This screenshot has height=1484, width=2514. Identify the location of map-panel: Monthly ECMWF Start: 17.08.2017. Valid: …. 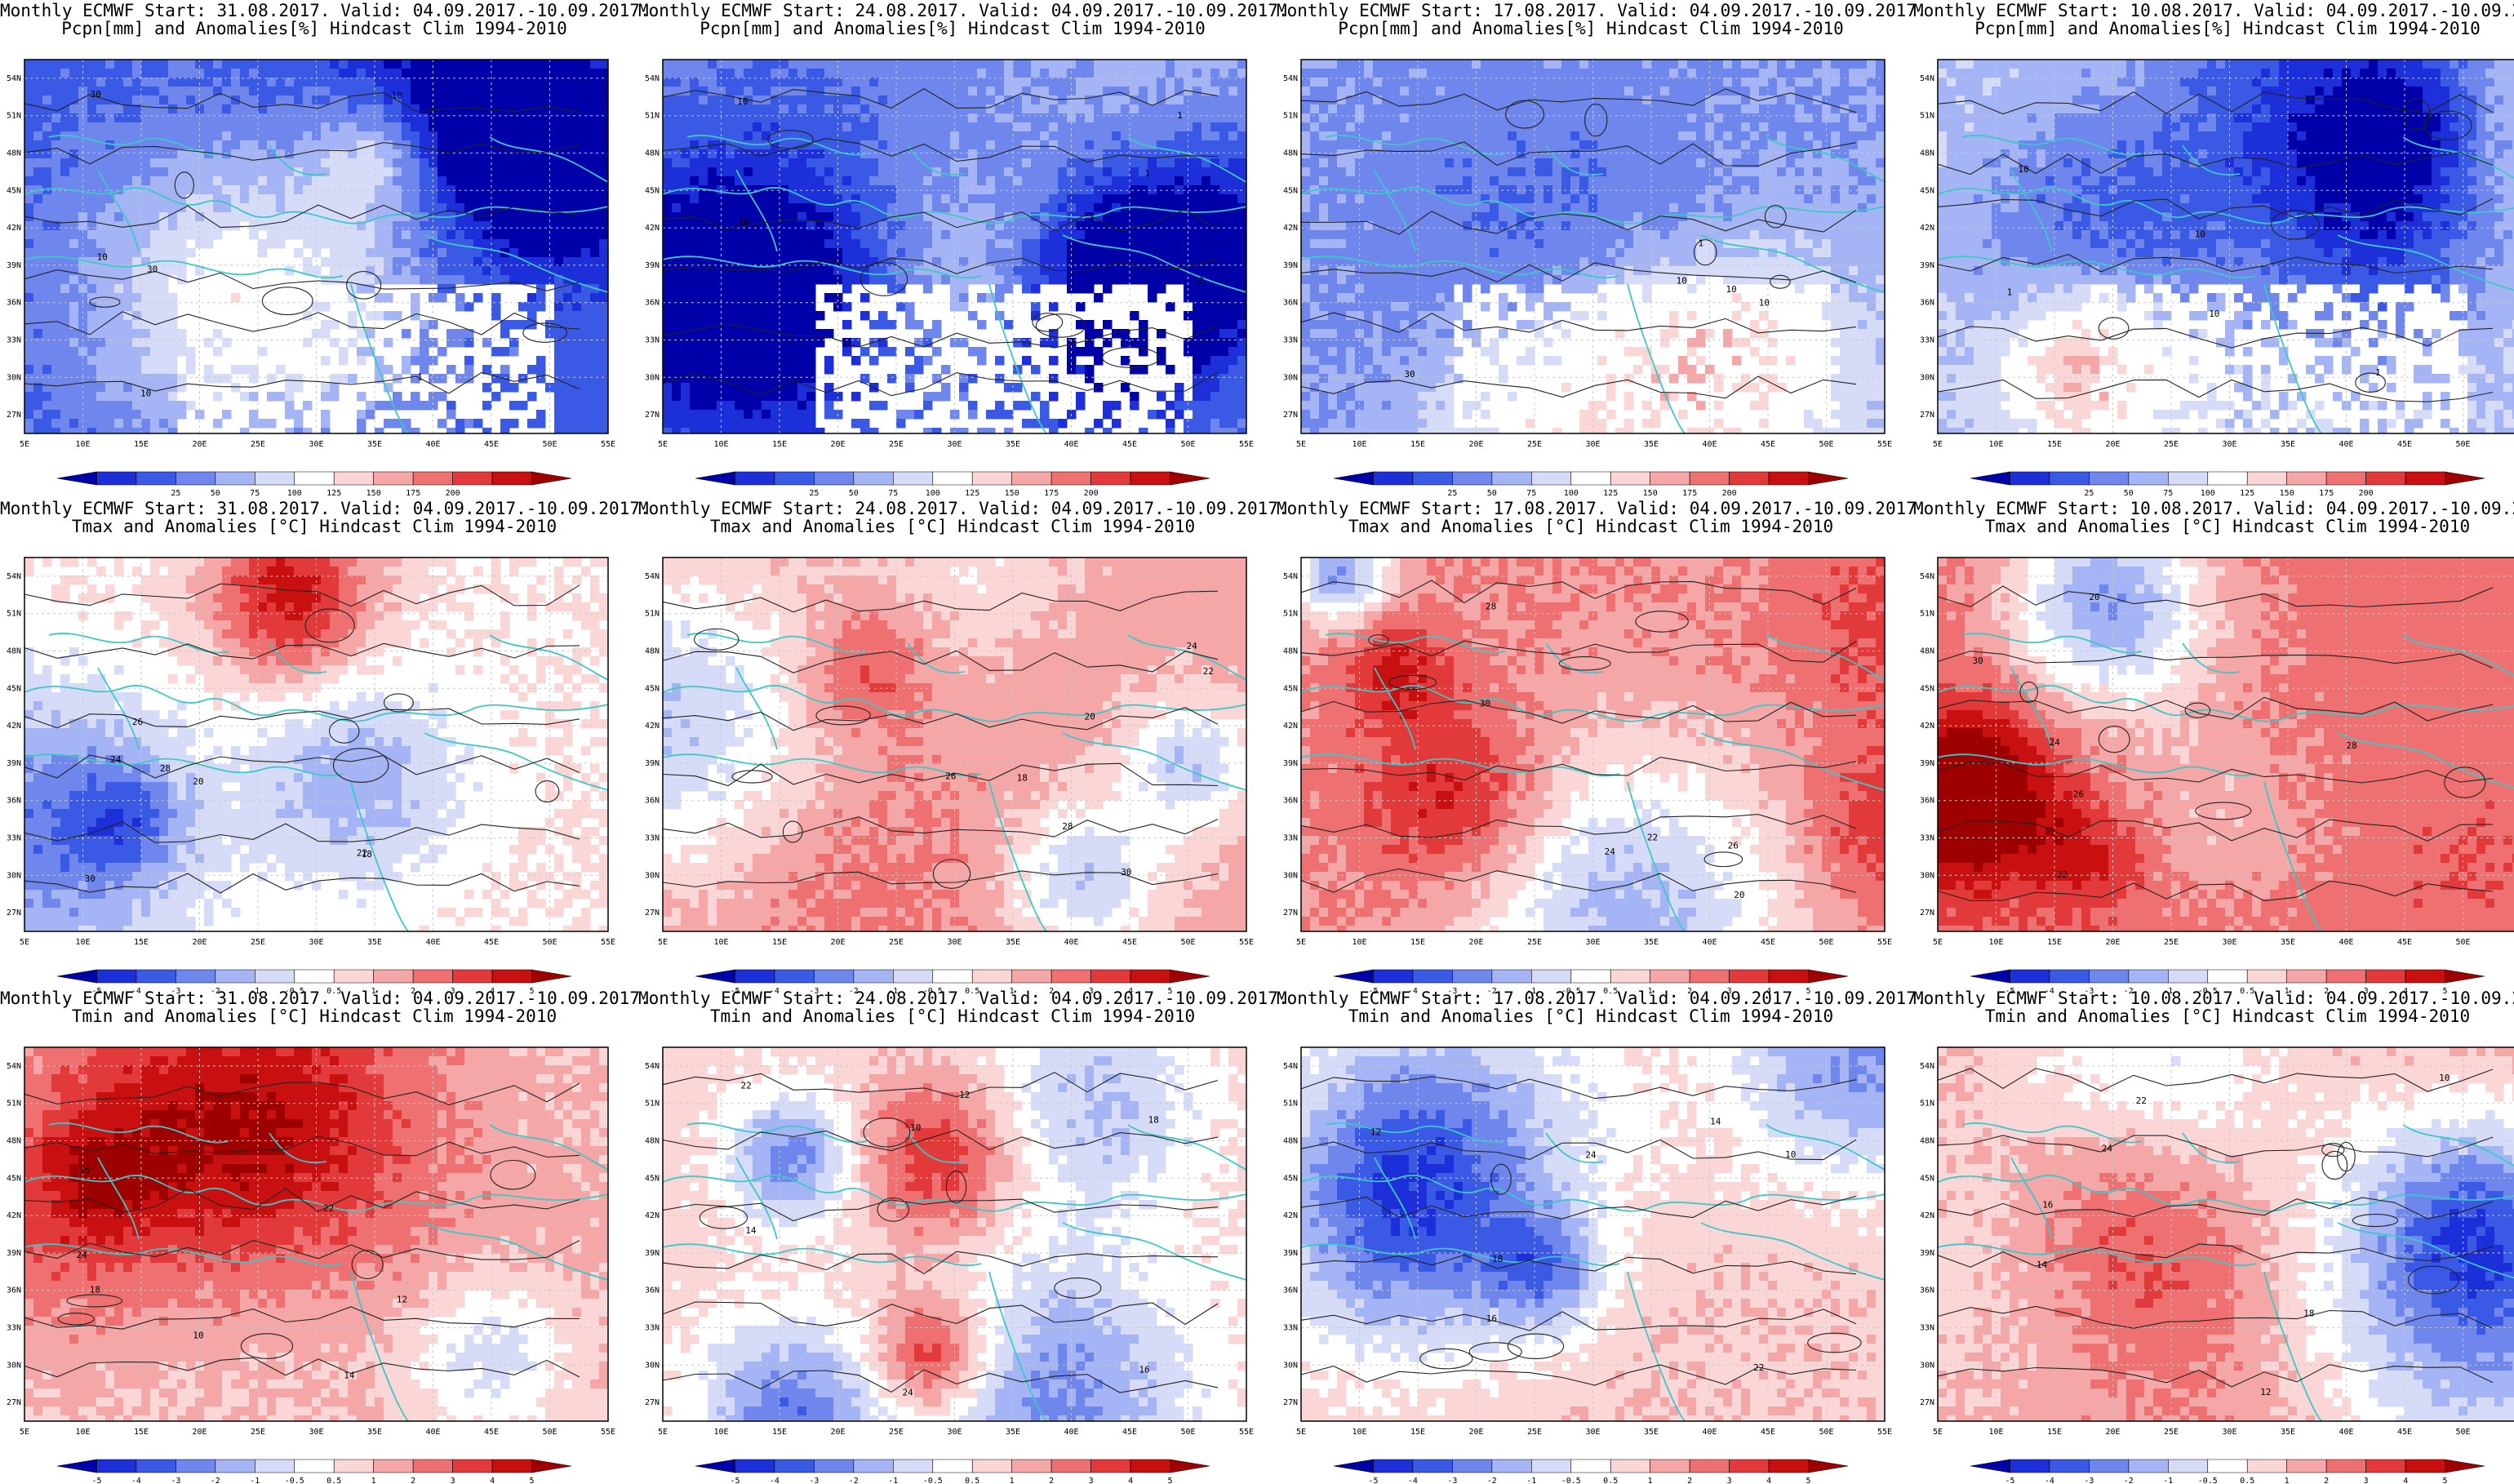
(1591, 245).